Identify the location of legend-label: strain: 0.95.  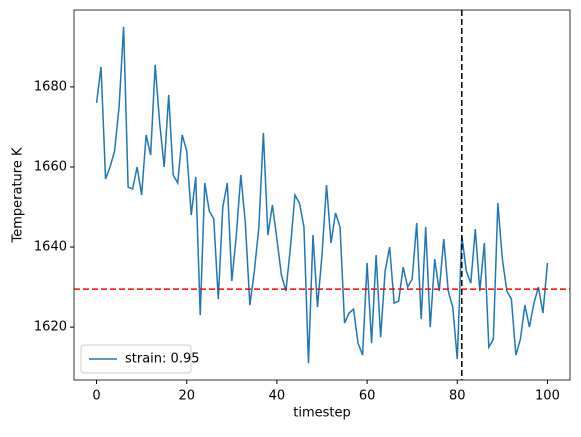
(162, 359).